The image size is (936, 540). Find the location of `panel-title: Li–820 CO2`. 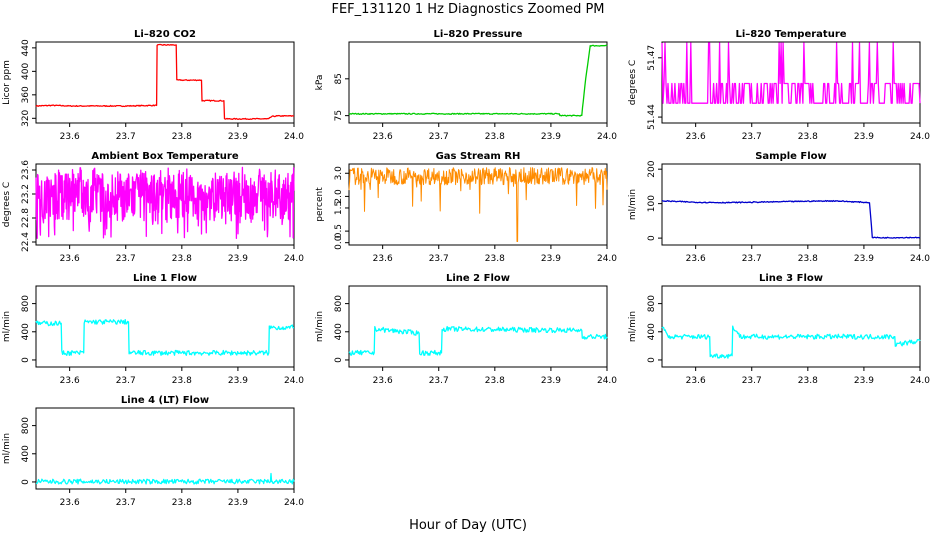

panel-title: Li–820 CO2 is located at coordinates (165, 34).